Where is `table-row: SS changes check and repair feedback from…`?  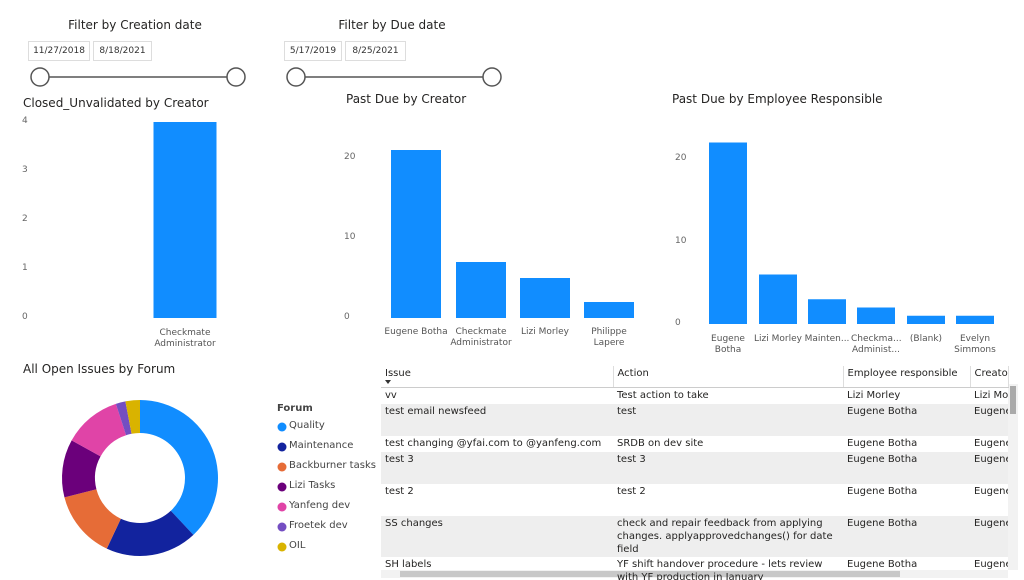 table-row: SS changes check and repair feedback from… is located at coordinates (694, 536).